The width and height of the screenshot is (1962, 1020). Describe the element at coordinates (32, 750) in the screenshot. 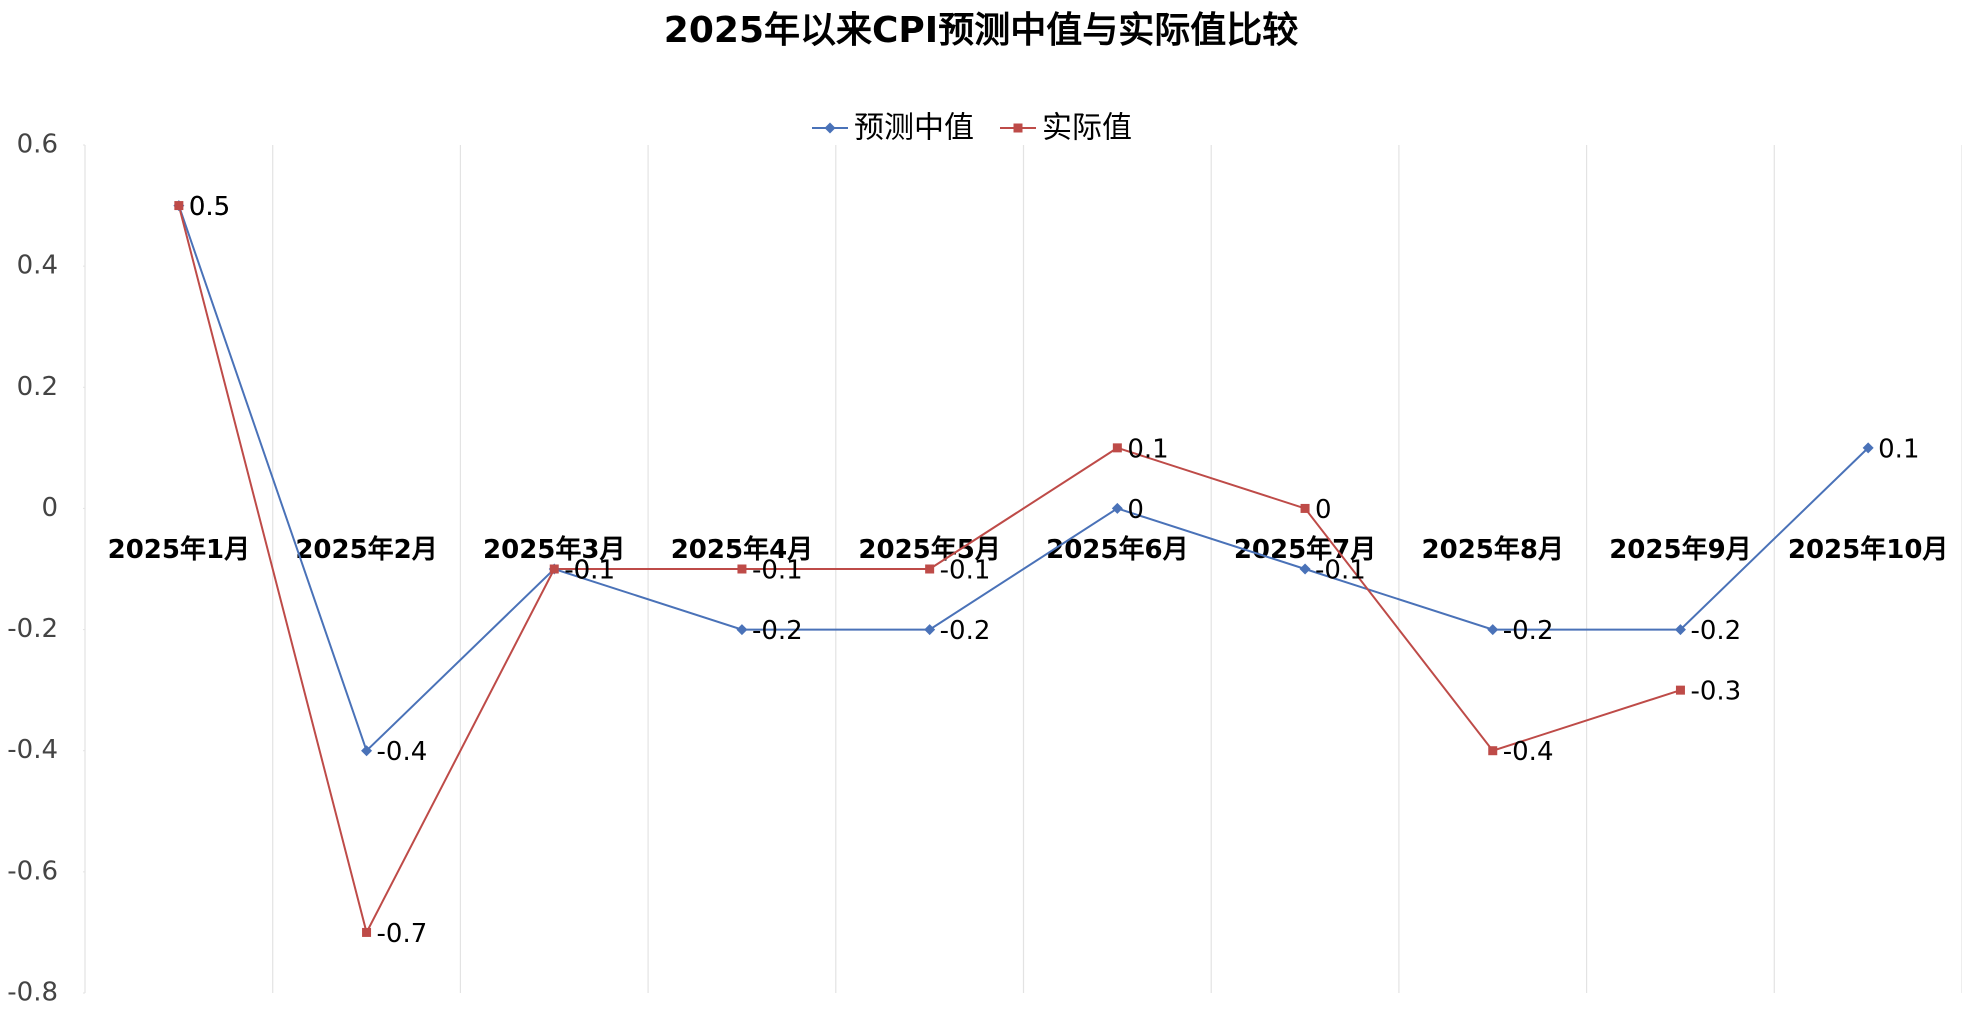

I see `y-tick-label: -0.4` at that location.